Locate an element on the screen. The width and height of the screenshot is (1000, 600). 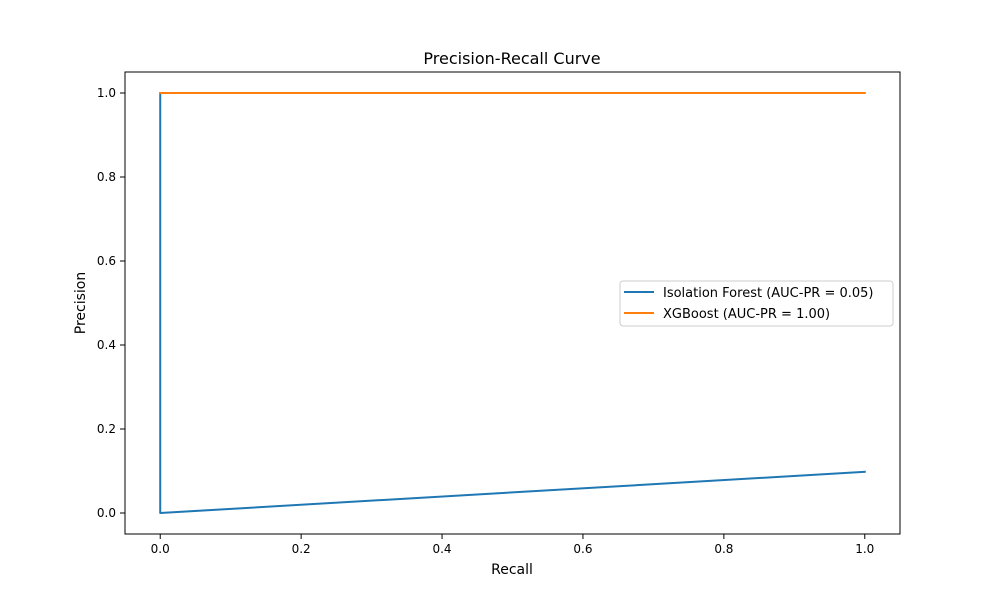
x-tick-label: 0.0 is located at coordinates (160, 549).